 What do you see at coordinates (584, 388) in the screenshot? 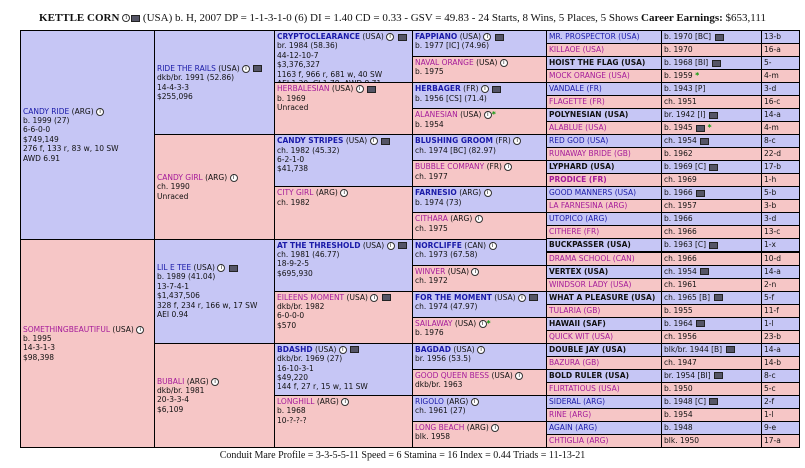
I see `horse-link: FLIRTATIOUS (USA)` at bounding box center [584, 388].